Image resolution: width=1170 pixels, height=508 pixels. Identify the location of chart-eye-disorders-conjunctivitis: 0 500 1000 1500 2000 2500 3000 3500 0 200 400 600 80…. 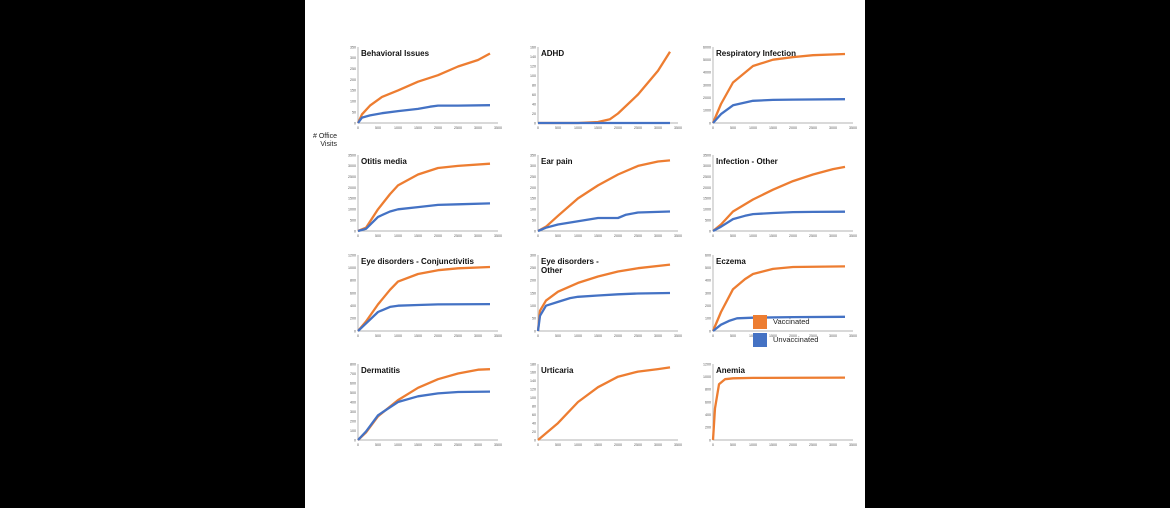
(425, 295).